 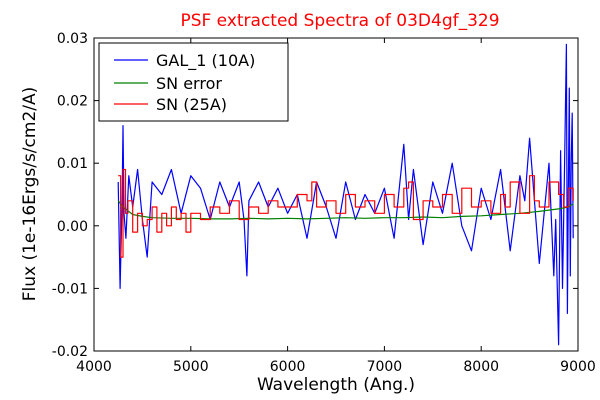 What do you see at coordinates (72, 39) in the screenshot?
I see `y-tick-label: 0.03` at bounding box center [72, 39].